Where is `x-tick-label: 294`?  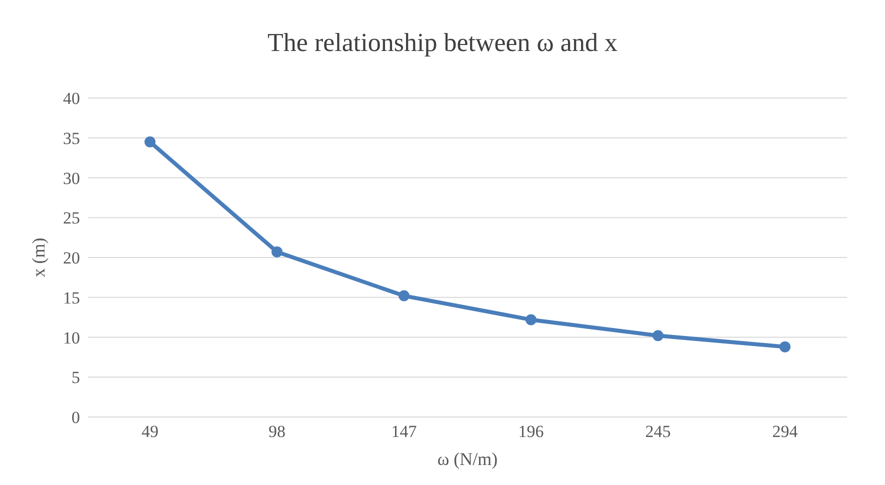
x-tick-label: 294 is located at coordinates (785, 432).